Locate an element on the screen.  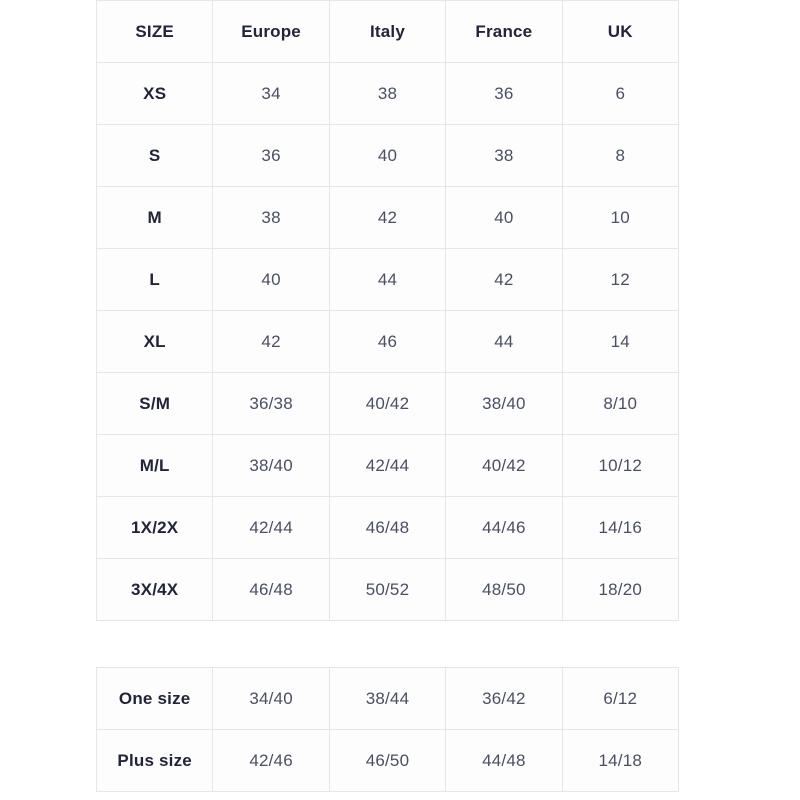
table-row: XL 42 46 44 14 is located at coordinates (387, 341).